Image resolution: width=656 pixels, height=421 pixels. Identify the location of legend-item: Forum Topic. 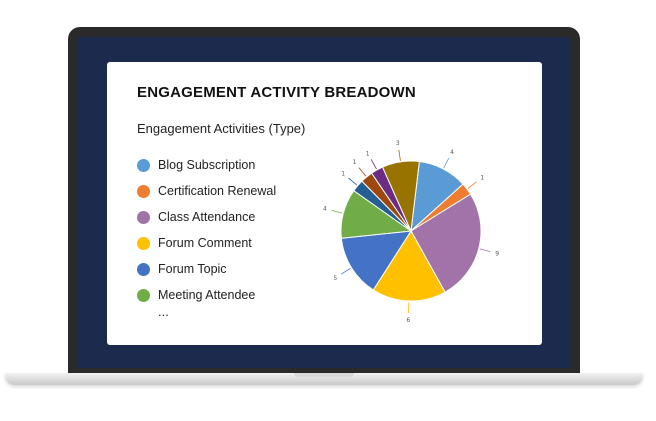
(206, 269).